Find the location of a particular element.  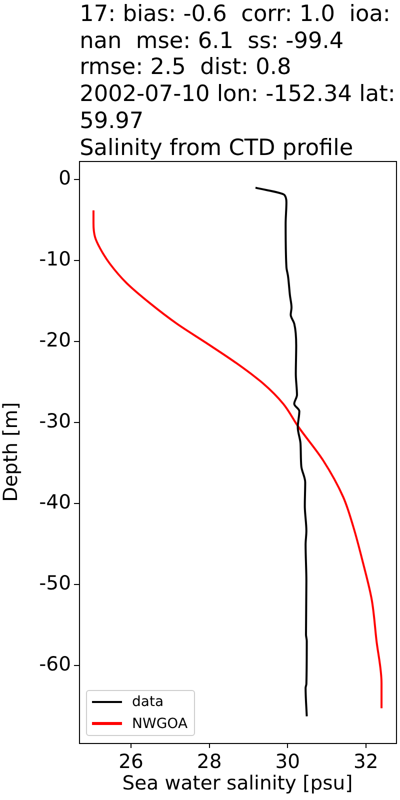

line-series is located at coordinates (281, 452).